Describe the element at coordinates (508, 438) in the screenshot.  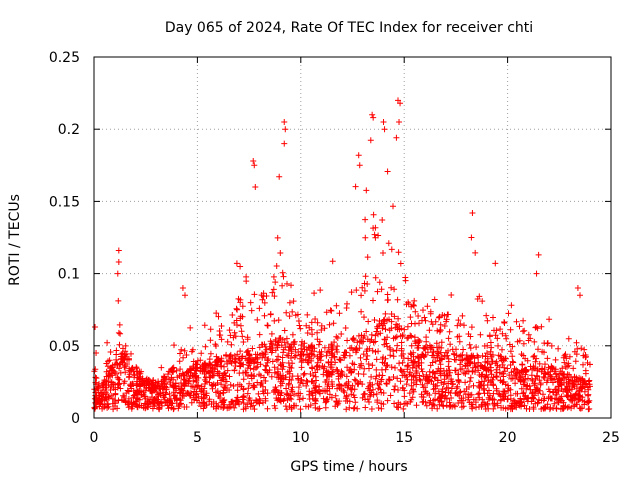
I see `x-tick-label: 20` at that location.